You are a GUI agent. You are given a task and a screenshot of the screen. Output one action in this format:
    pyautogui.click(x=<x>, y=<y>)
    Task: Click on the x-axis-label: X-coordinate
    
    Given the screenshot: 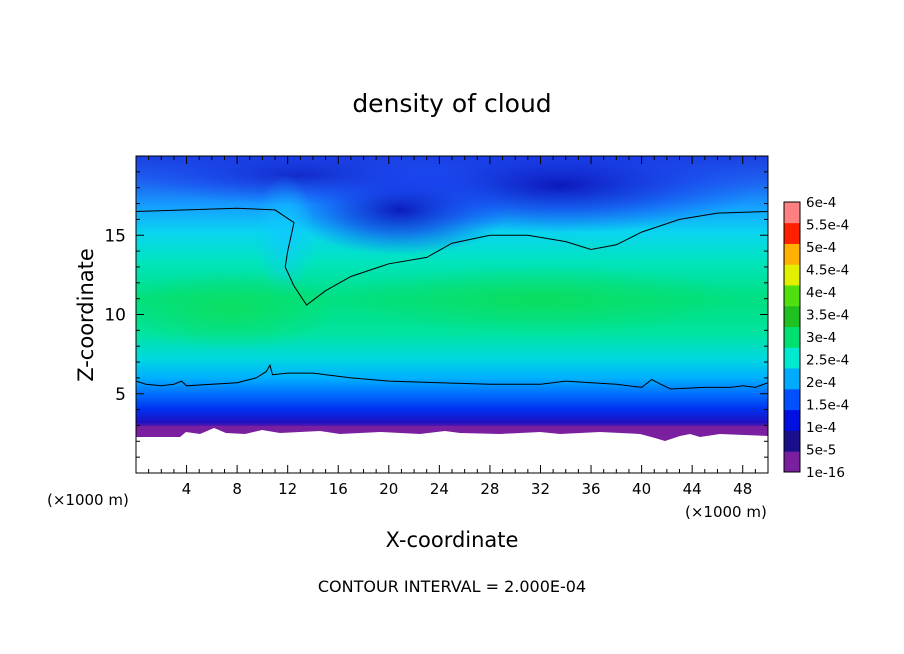 What is the action you would take?
    pyautogui.click(x=452, y=540)
    